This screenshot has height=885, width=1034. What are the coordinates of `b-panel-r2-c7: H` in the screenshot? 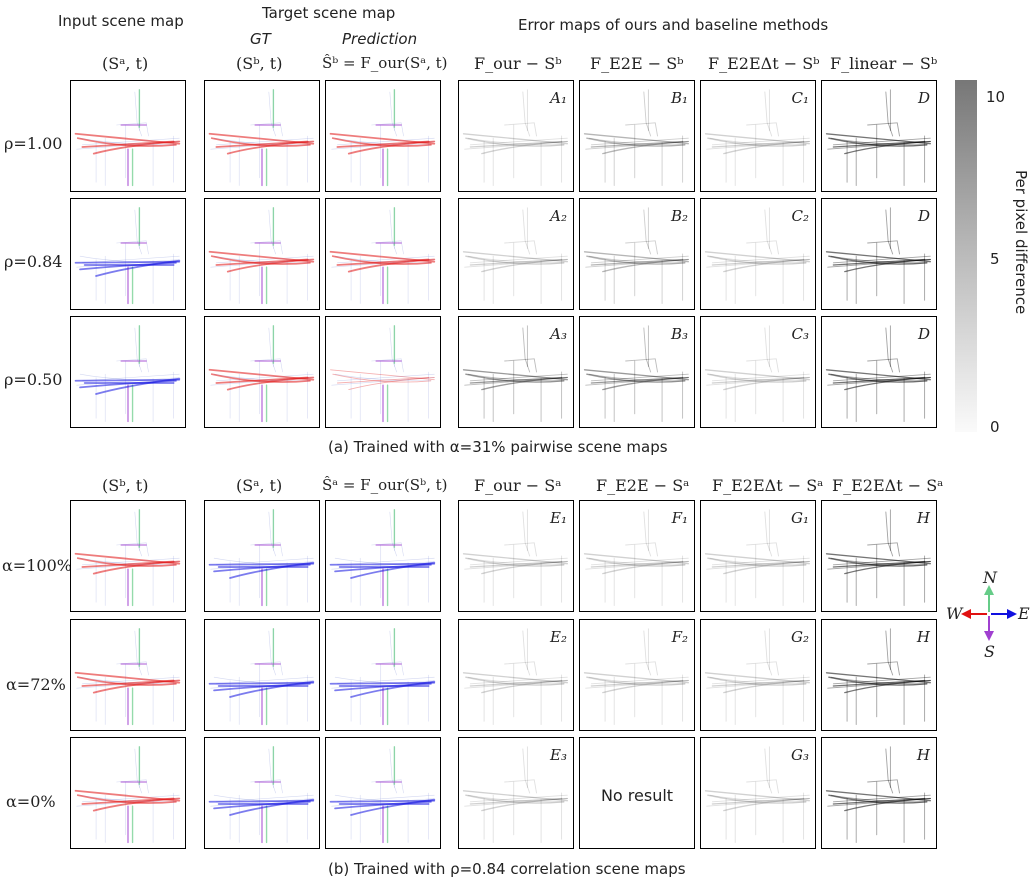 It's located at (879, 675).